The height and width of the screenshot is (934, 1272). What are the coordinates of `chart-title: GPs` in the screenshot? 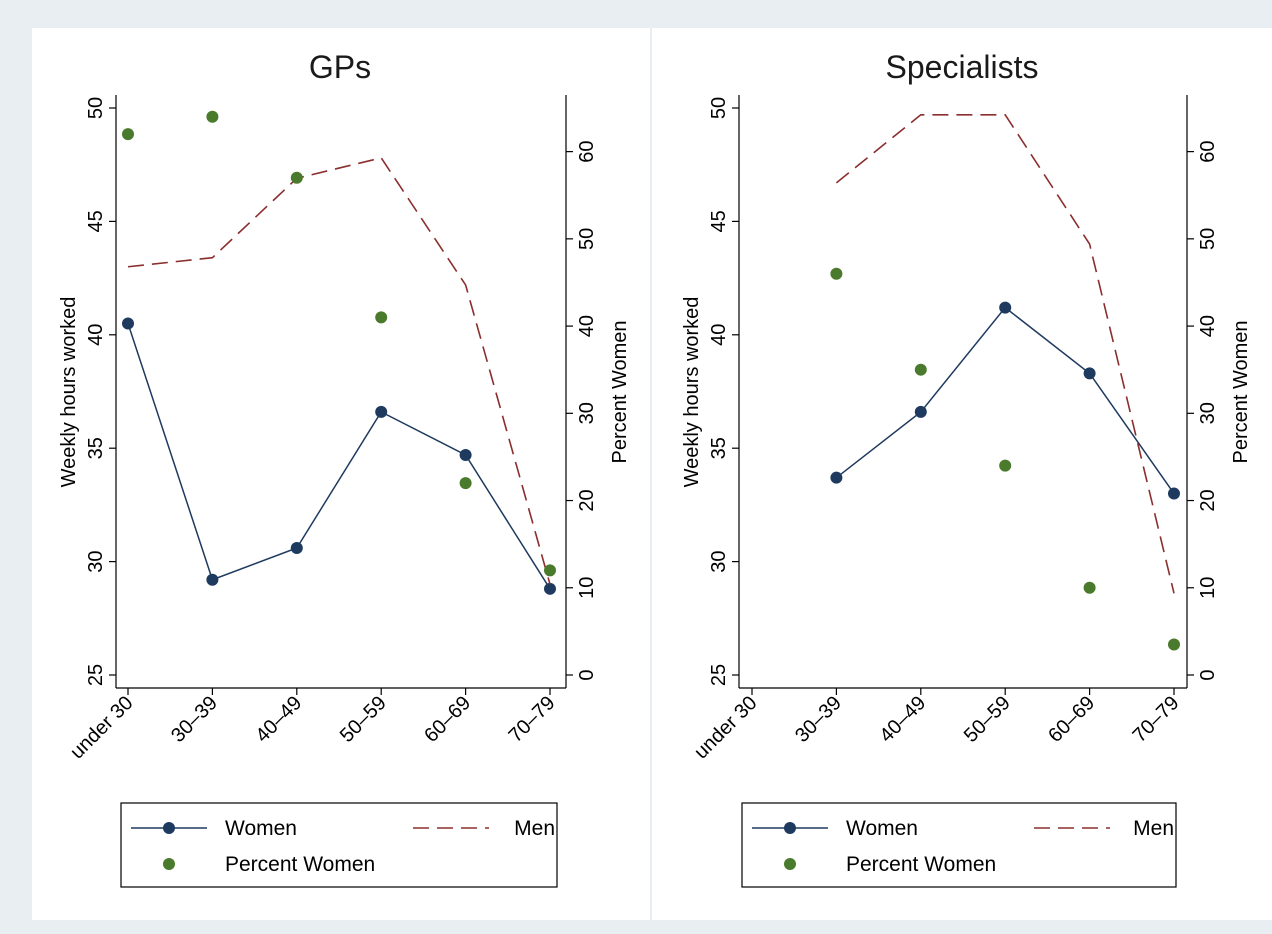 It's located at (340, 67).